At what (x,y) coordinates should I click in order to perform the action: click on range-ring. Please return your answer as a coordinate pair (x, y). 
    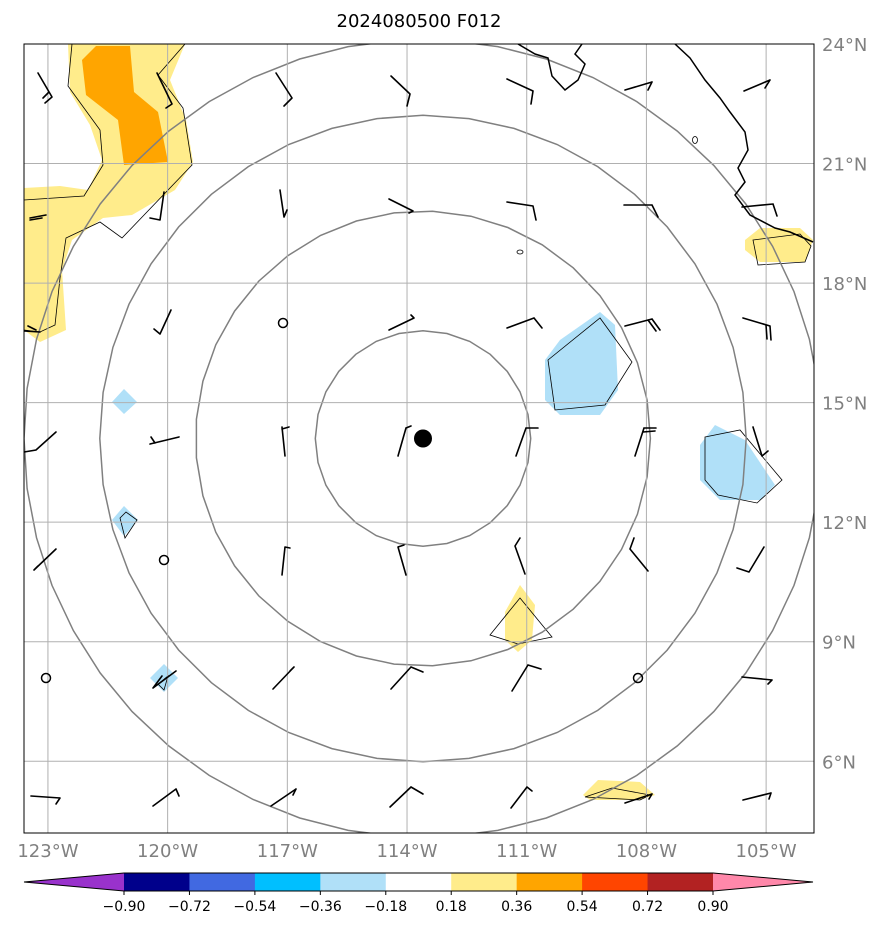
    Looking at the image, I should click on (423, 438).